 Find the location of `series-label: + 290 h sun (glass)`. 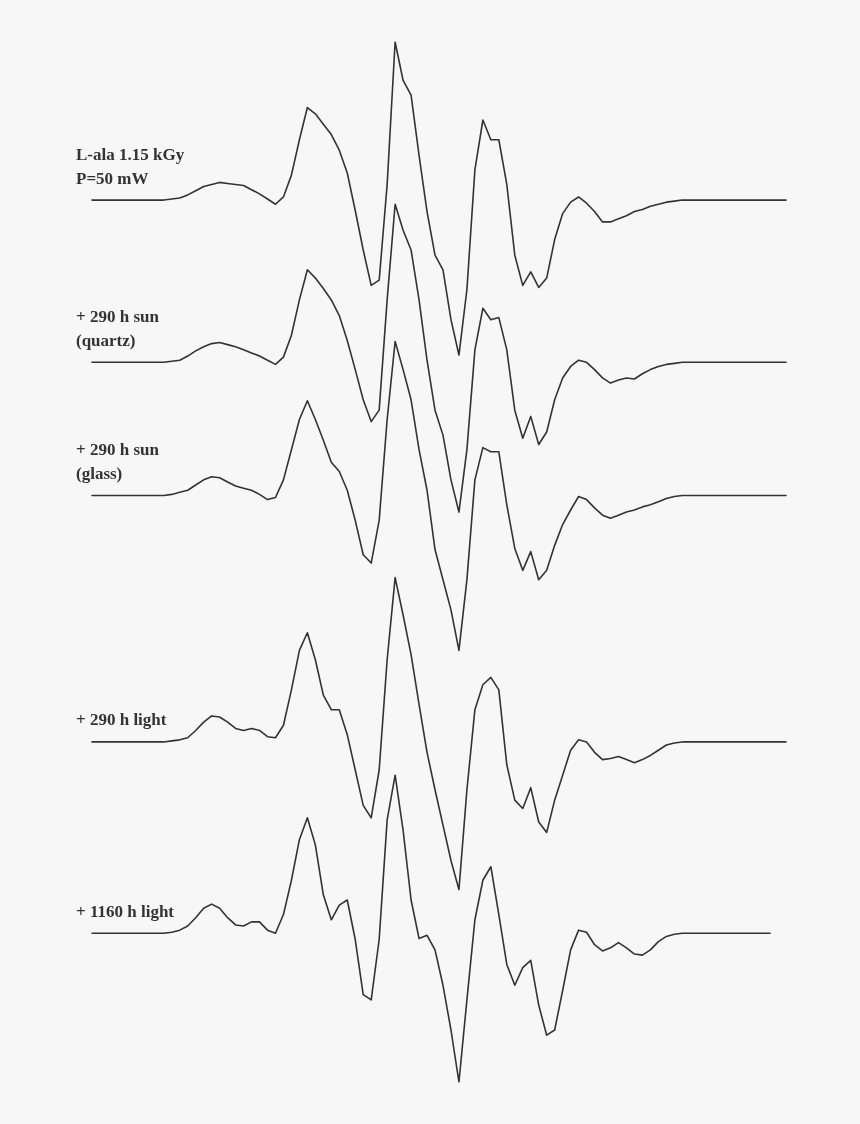

series-label: + 290 h sun (glass) is located at coordinates (118, 461).